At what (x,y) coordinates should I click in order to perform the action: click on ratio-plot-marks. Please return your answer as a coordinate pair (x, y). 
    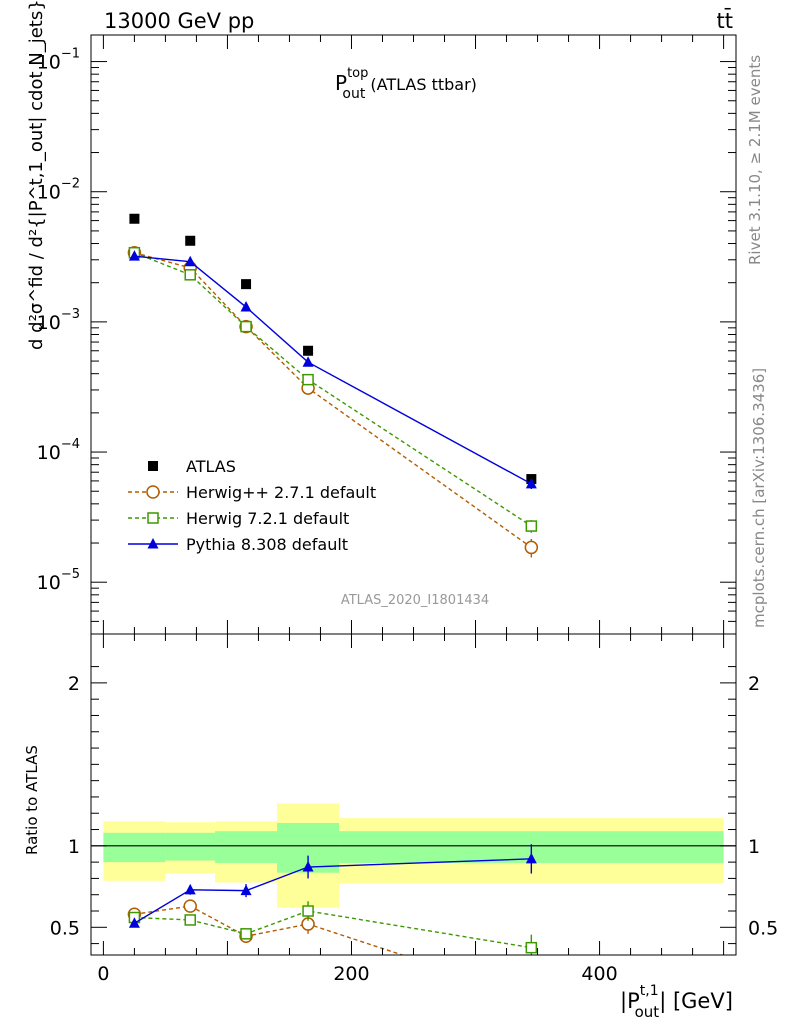
    Looking at the image, I should click on (332, 899).